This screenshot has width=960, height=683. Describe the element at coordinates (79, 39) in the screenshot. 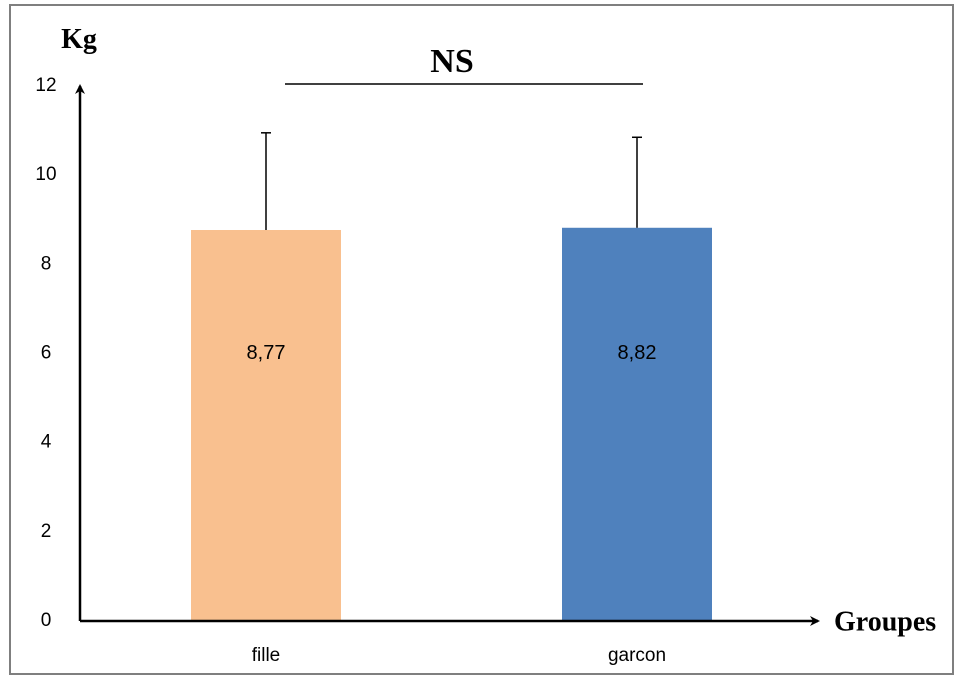

I see `y-axis-title: Kg` at that location.